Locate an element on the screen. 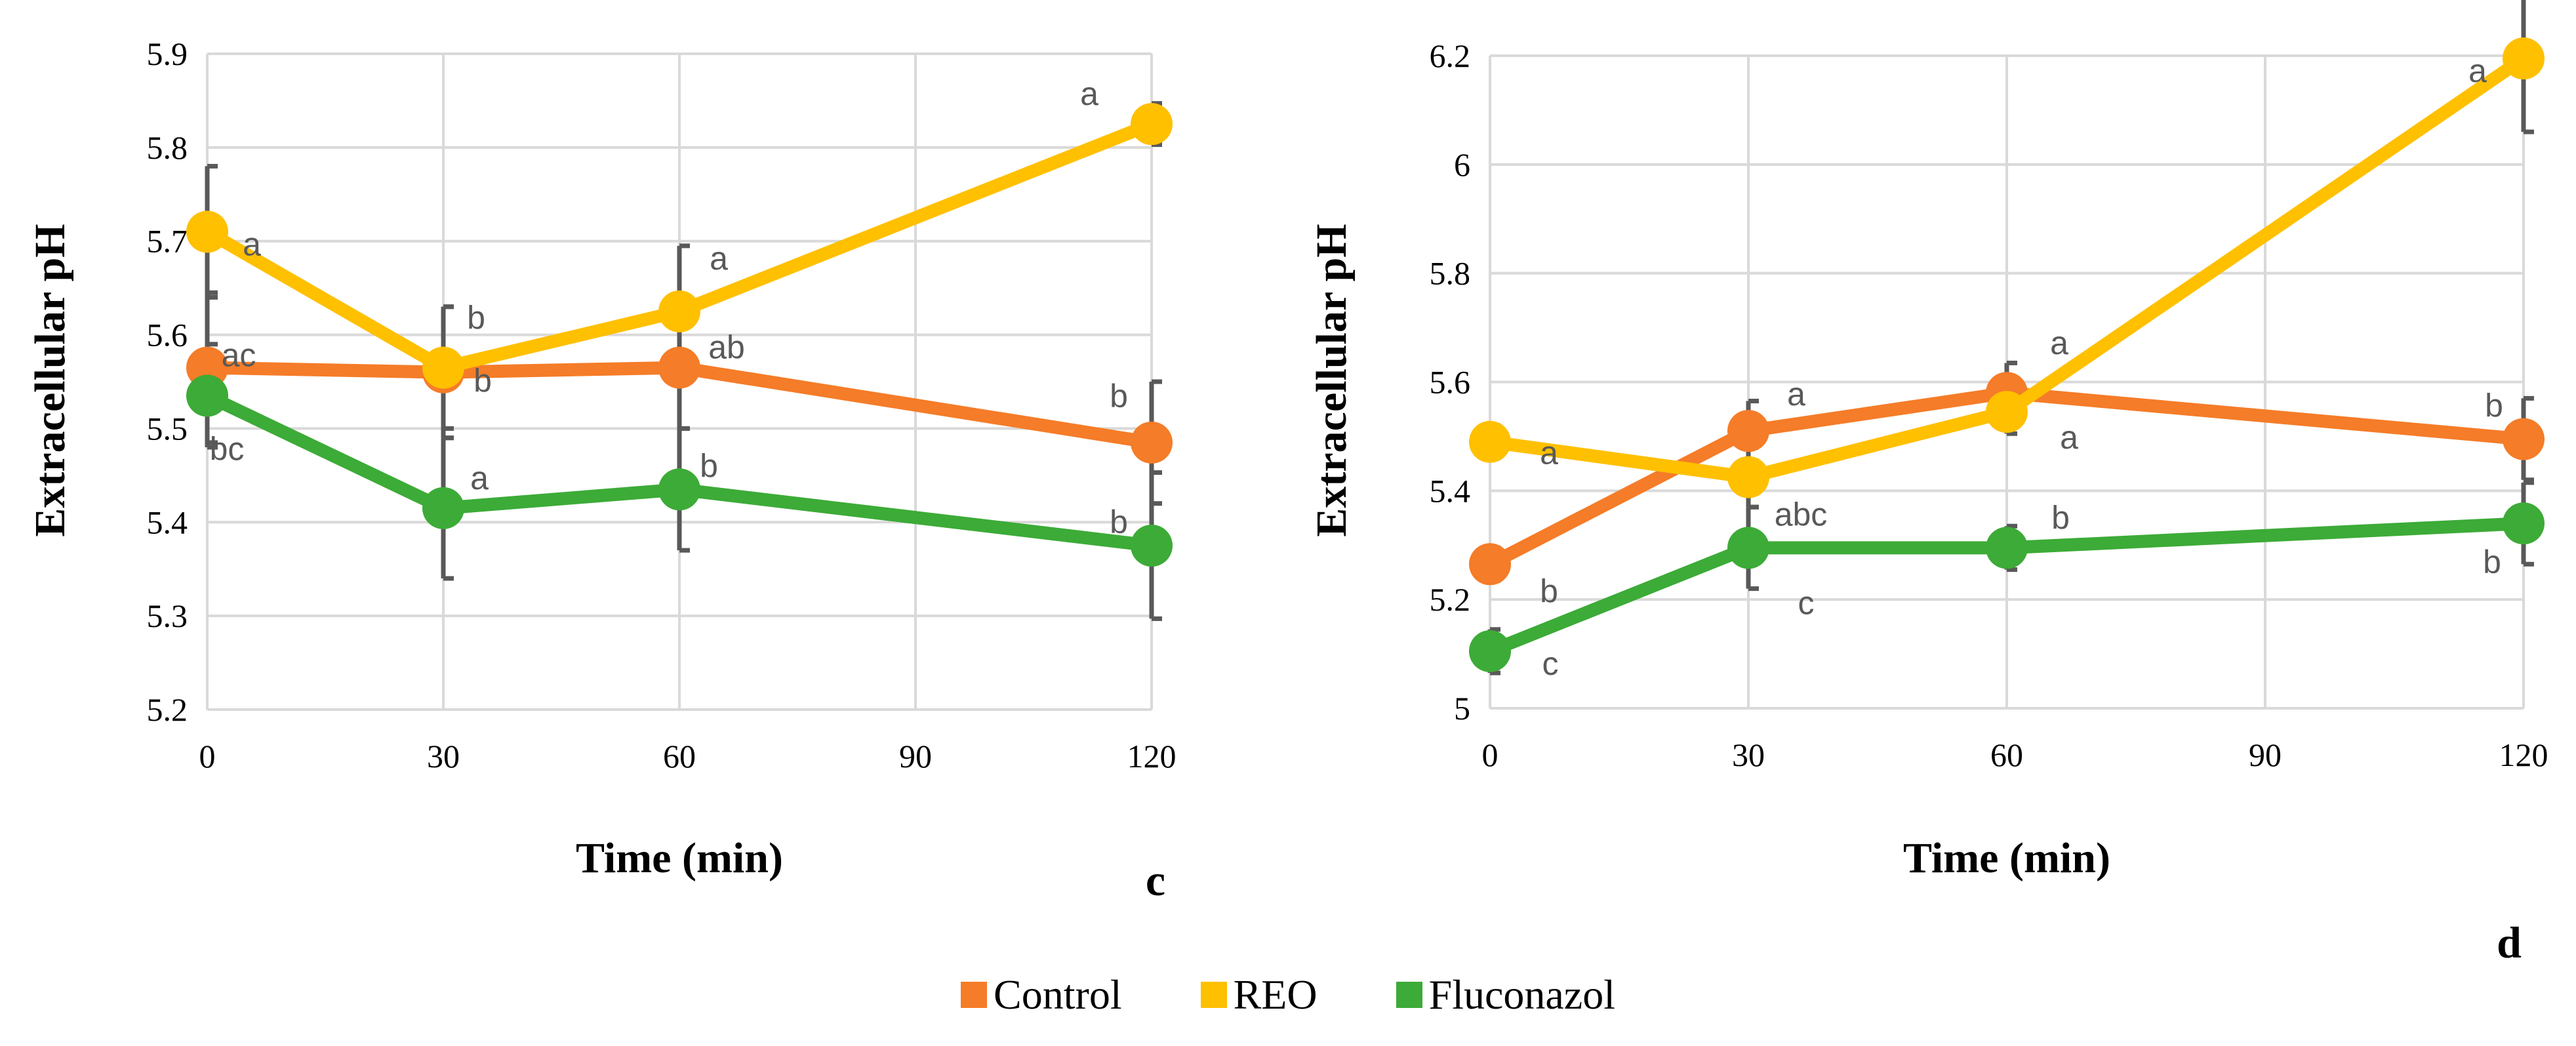 This screenshot has height=1046, width=2576. y-tick-label: 6 is located at coordinates (1462, 164).